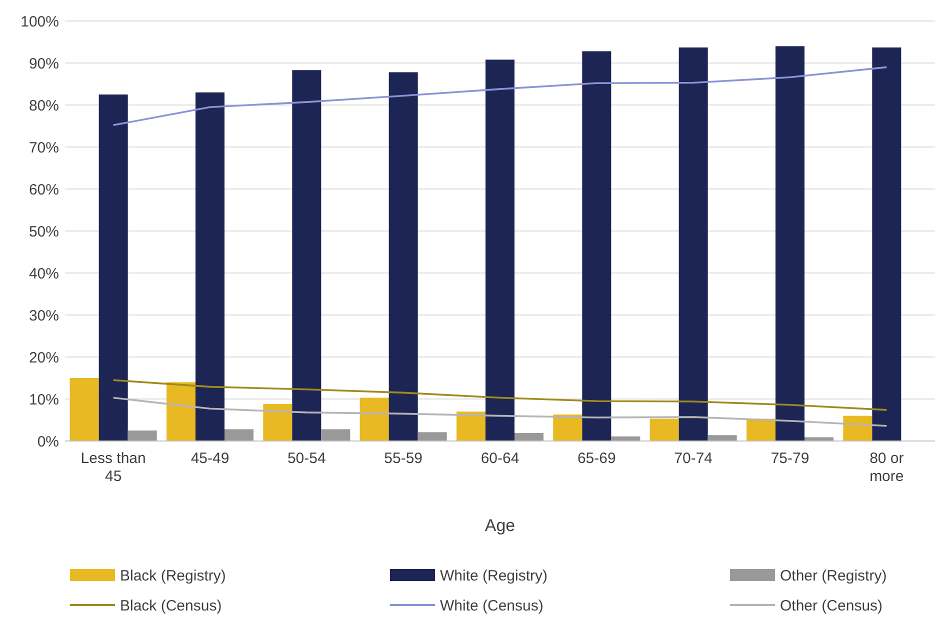 The height and width of the screenshot is (641, 944). What do you see at coordinates (833, 575) in the screenshot?
I see `legend-label: Other (Registry)` at bounding box center [833, 575].